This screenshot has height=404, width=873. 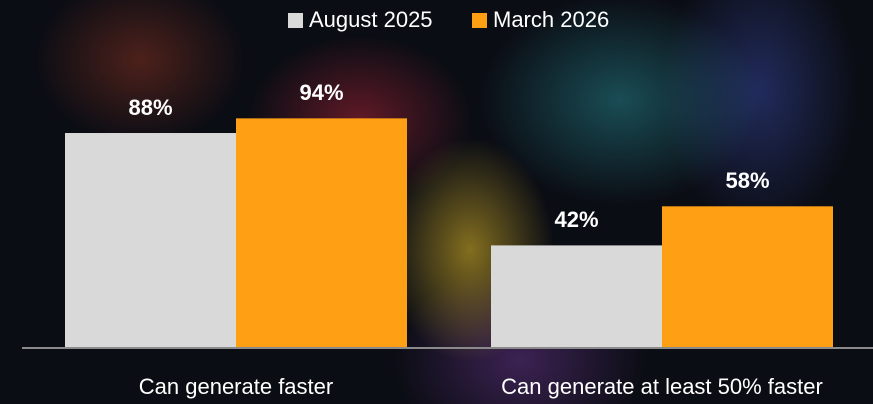 I want to click on data-label: 88%, so click(x=150, y=107).